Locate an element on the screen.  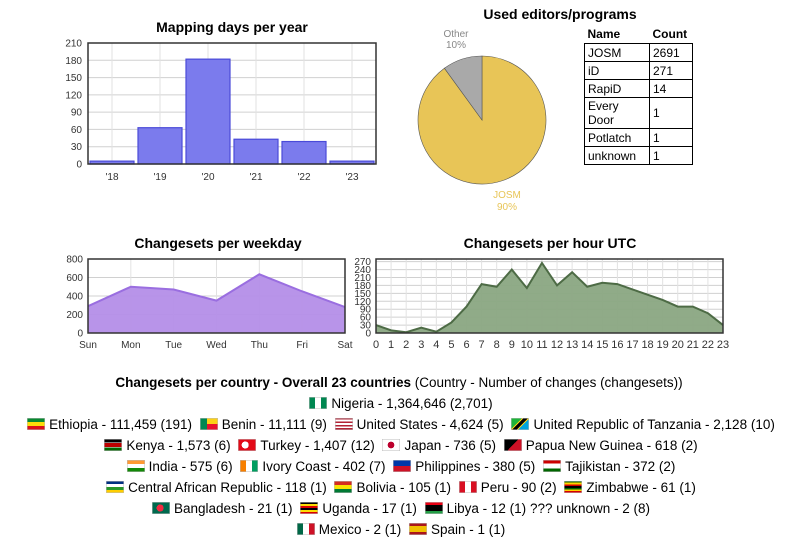
table-row: JOSM 2691 is located at coordinates (638, 52).